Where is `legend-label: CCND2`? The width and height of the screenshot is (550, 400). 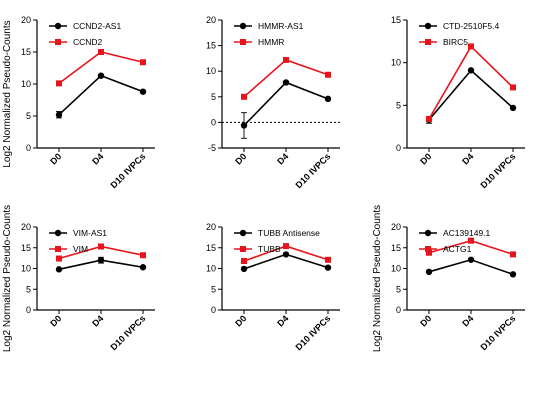
legend-label: CCND2 is located at coordinates (88, 42).